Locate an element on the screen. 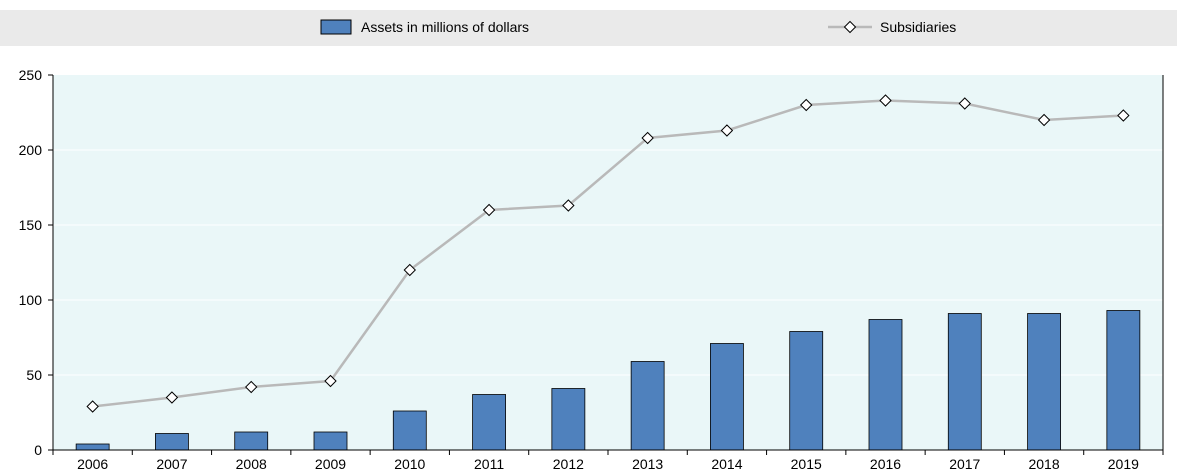 This screenshot has width=1177, height=474. legend-background is located at coordinates (588, 28).